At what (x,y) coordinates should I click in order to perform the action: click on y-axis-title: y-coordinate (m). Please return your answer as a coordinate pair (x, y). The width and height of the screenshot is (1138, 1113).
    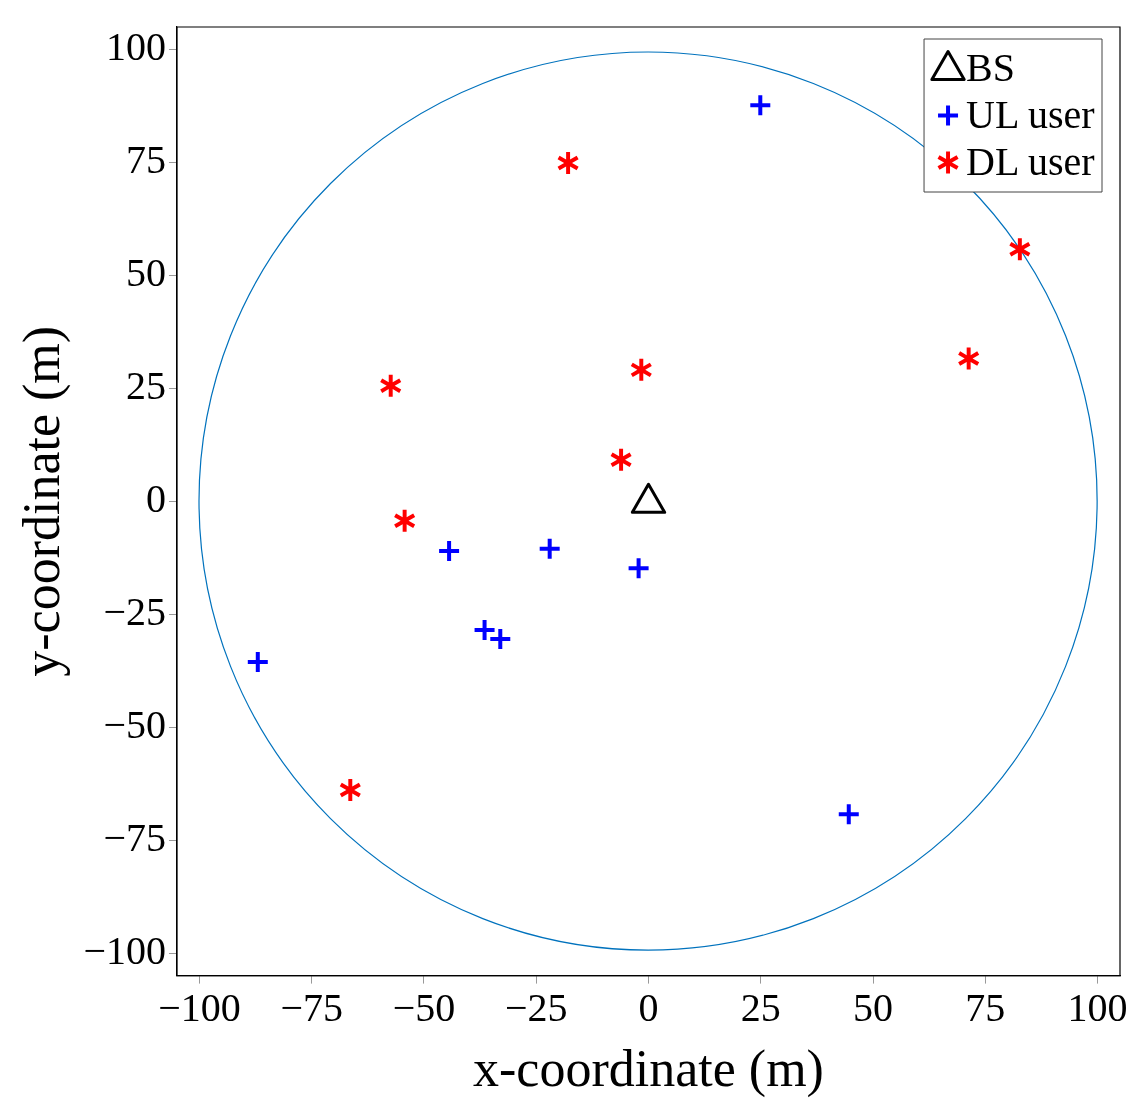
    Looking at the image, I should click on (41, 501).